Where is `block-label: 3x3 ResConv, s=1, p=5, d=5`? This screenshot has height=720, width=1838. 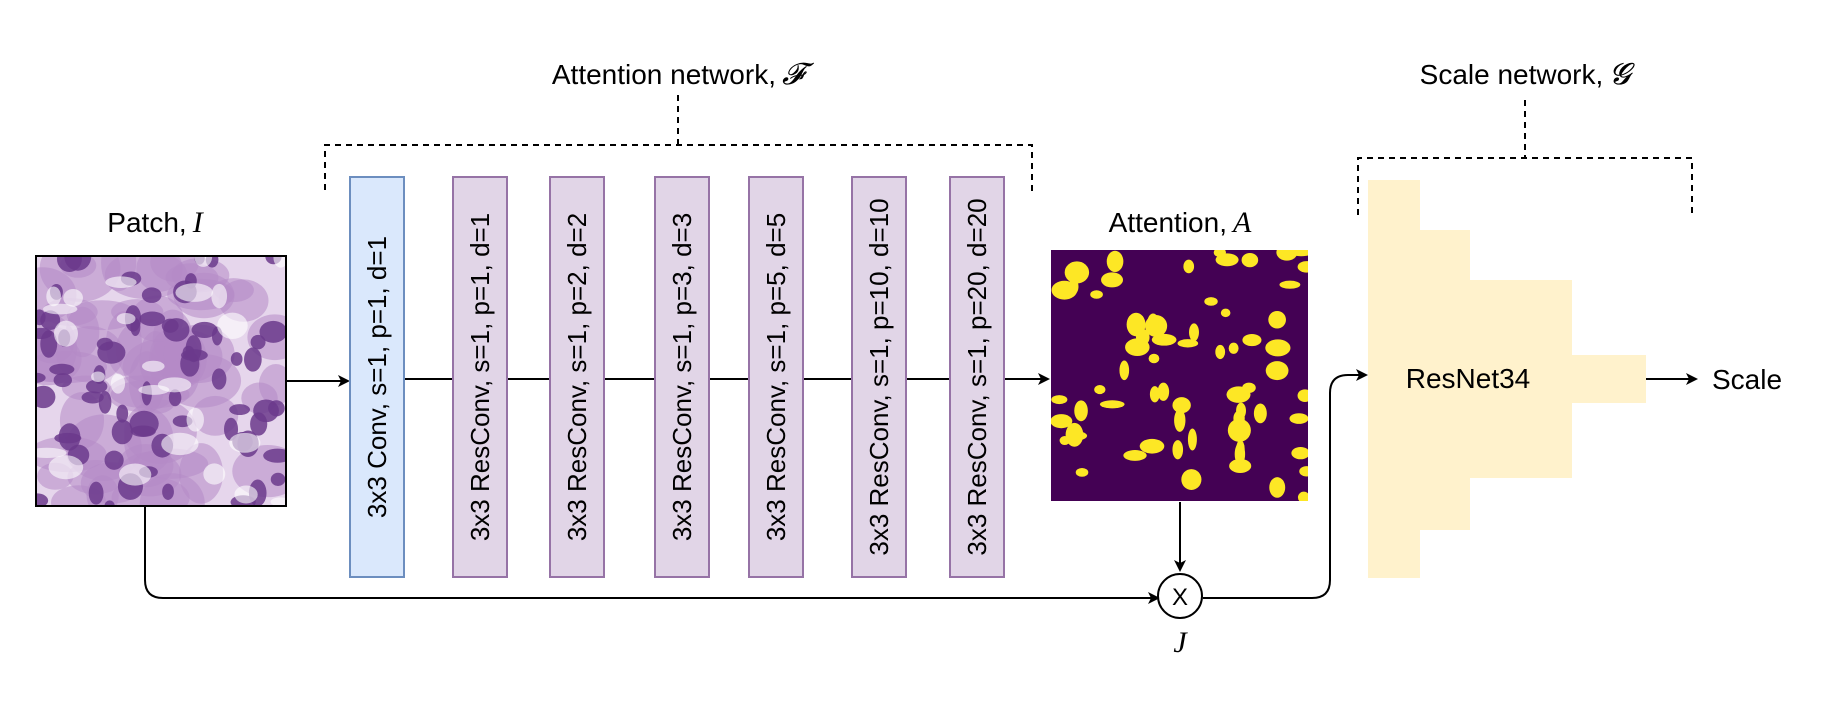
block-label: 3x3 ResConv, s=1, p=5, d=5 is located at coordinates (776, 377).